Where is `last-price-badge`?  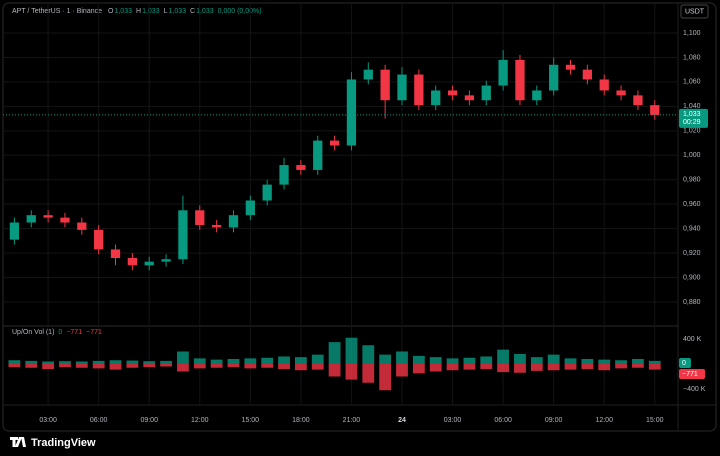
last-price-badge is located at coordinates (693, 118).